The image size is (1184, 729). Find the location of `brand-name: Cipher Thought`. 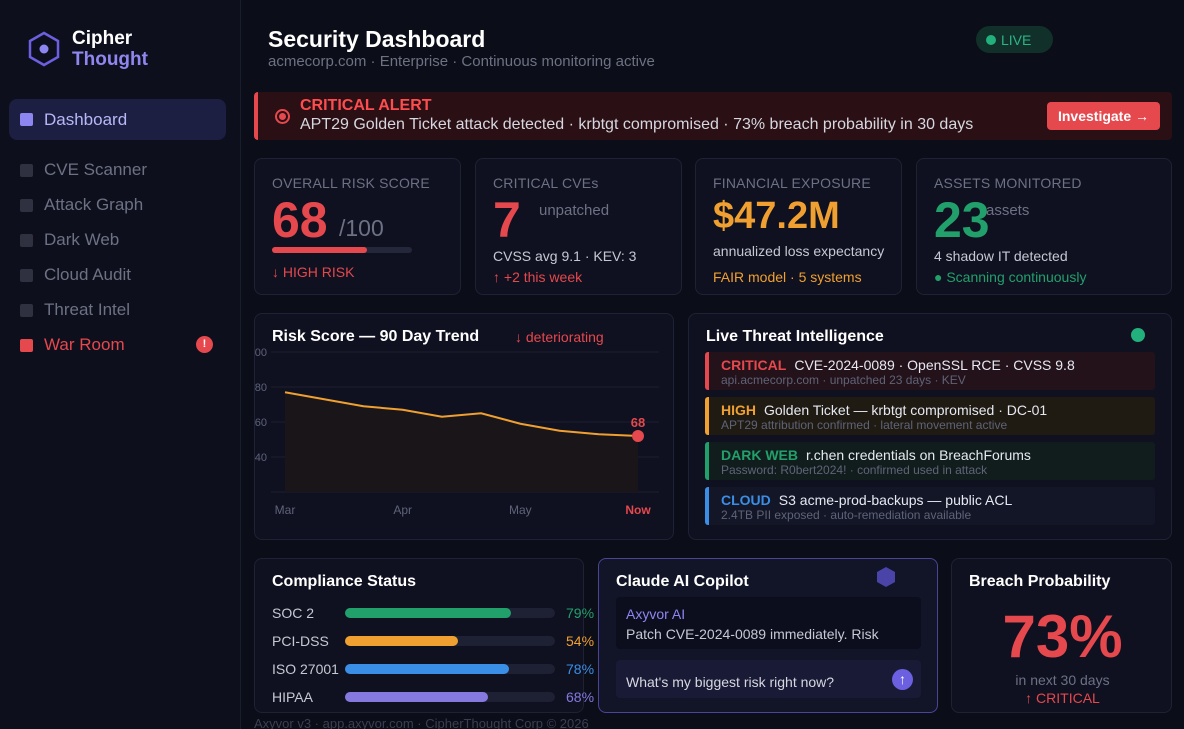

brand-name: Cipher Thought is located at coordinates (110, 49).